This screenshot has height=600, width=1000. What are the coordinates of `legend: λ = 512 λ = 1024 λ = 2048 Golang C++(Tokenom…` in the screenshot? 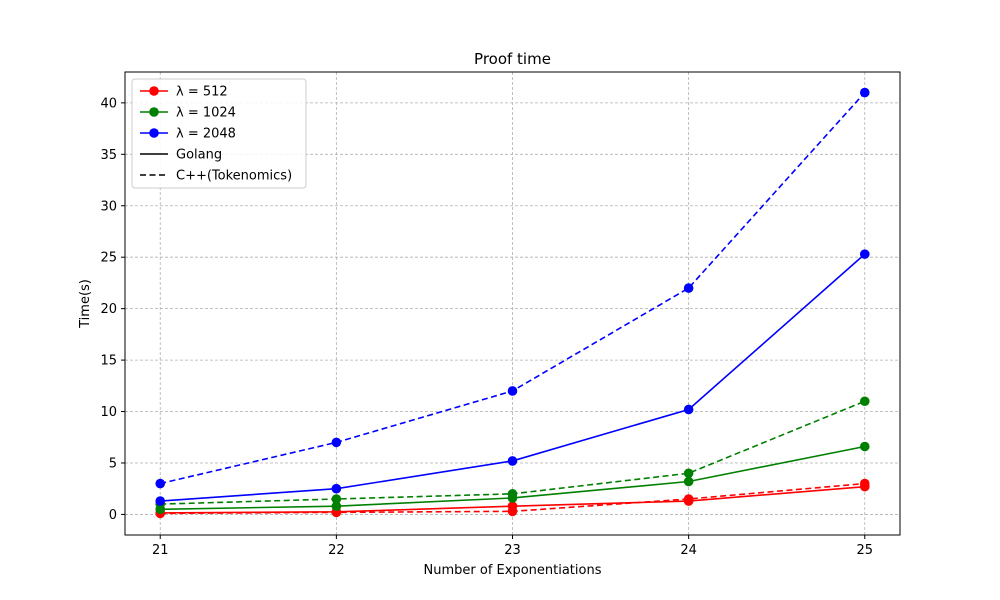 It's located at (219, 133).